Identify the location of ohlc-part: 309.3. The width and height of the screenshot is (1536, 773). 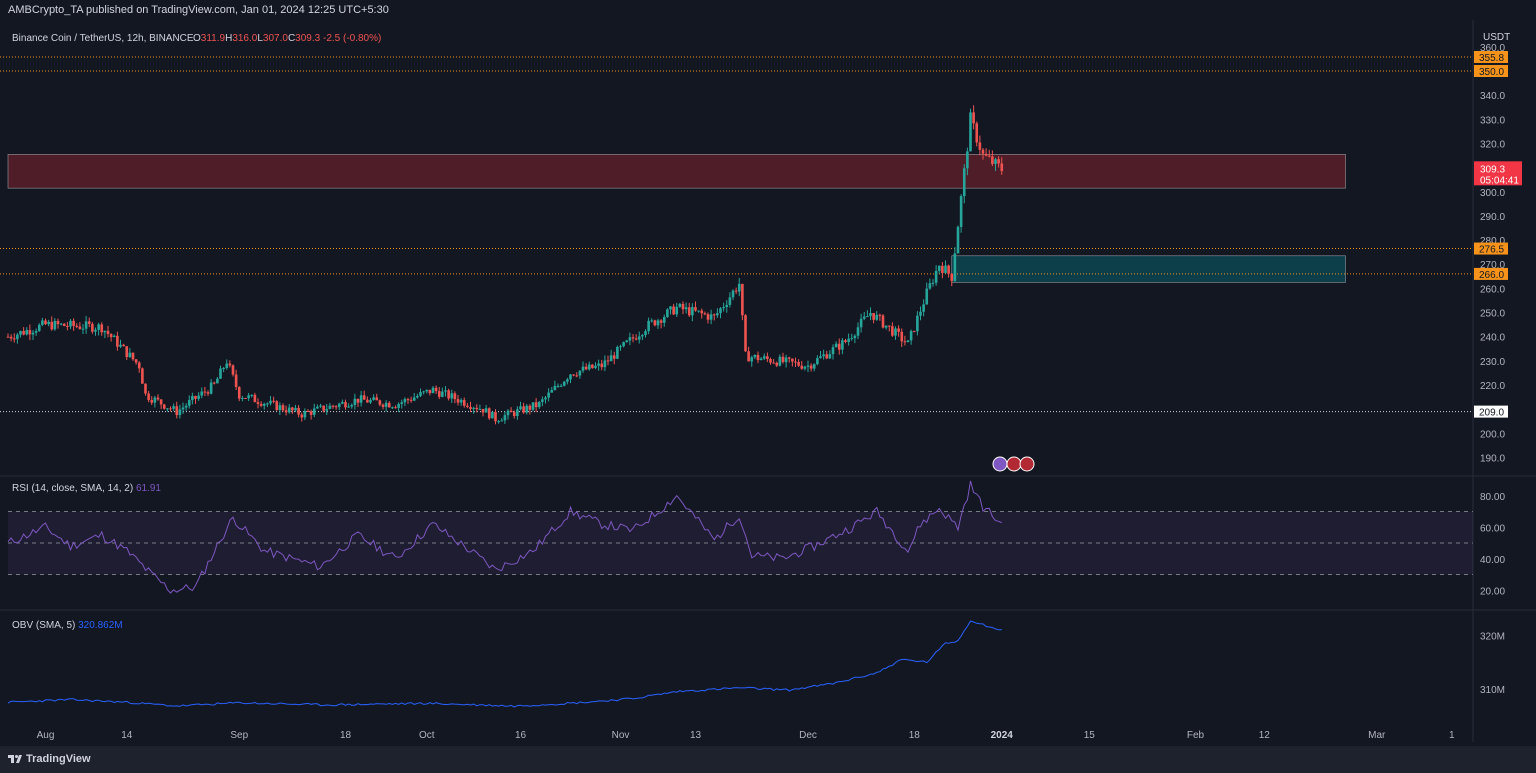
(309, 38).